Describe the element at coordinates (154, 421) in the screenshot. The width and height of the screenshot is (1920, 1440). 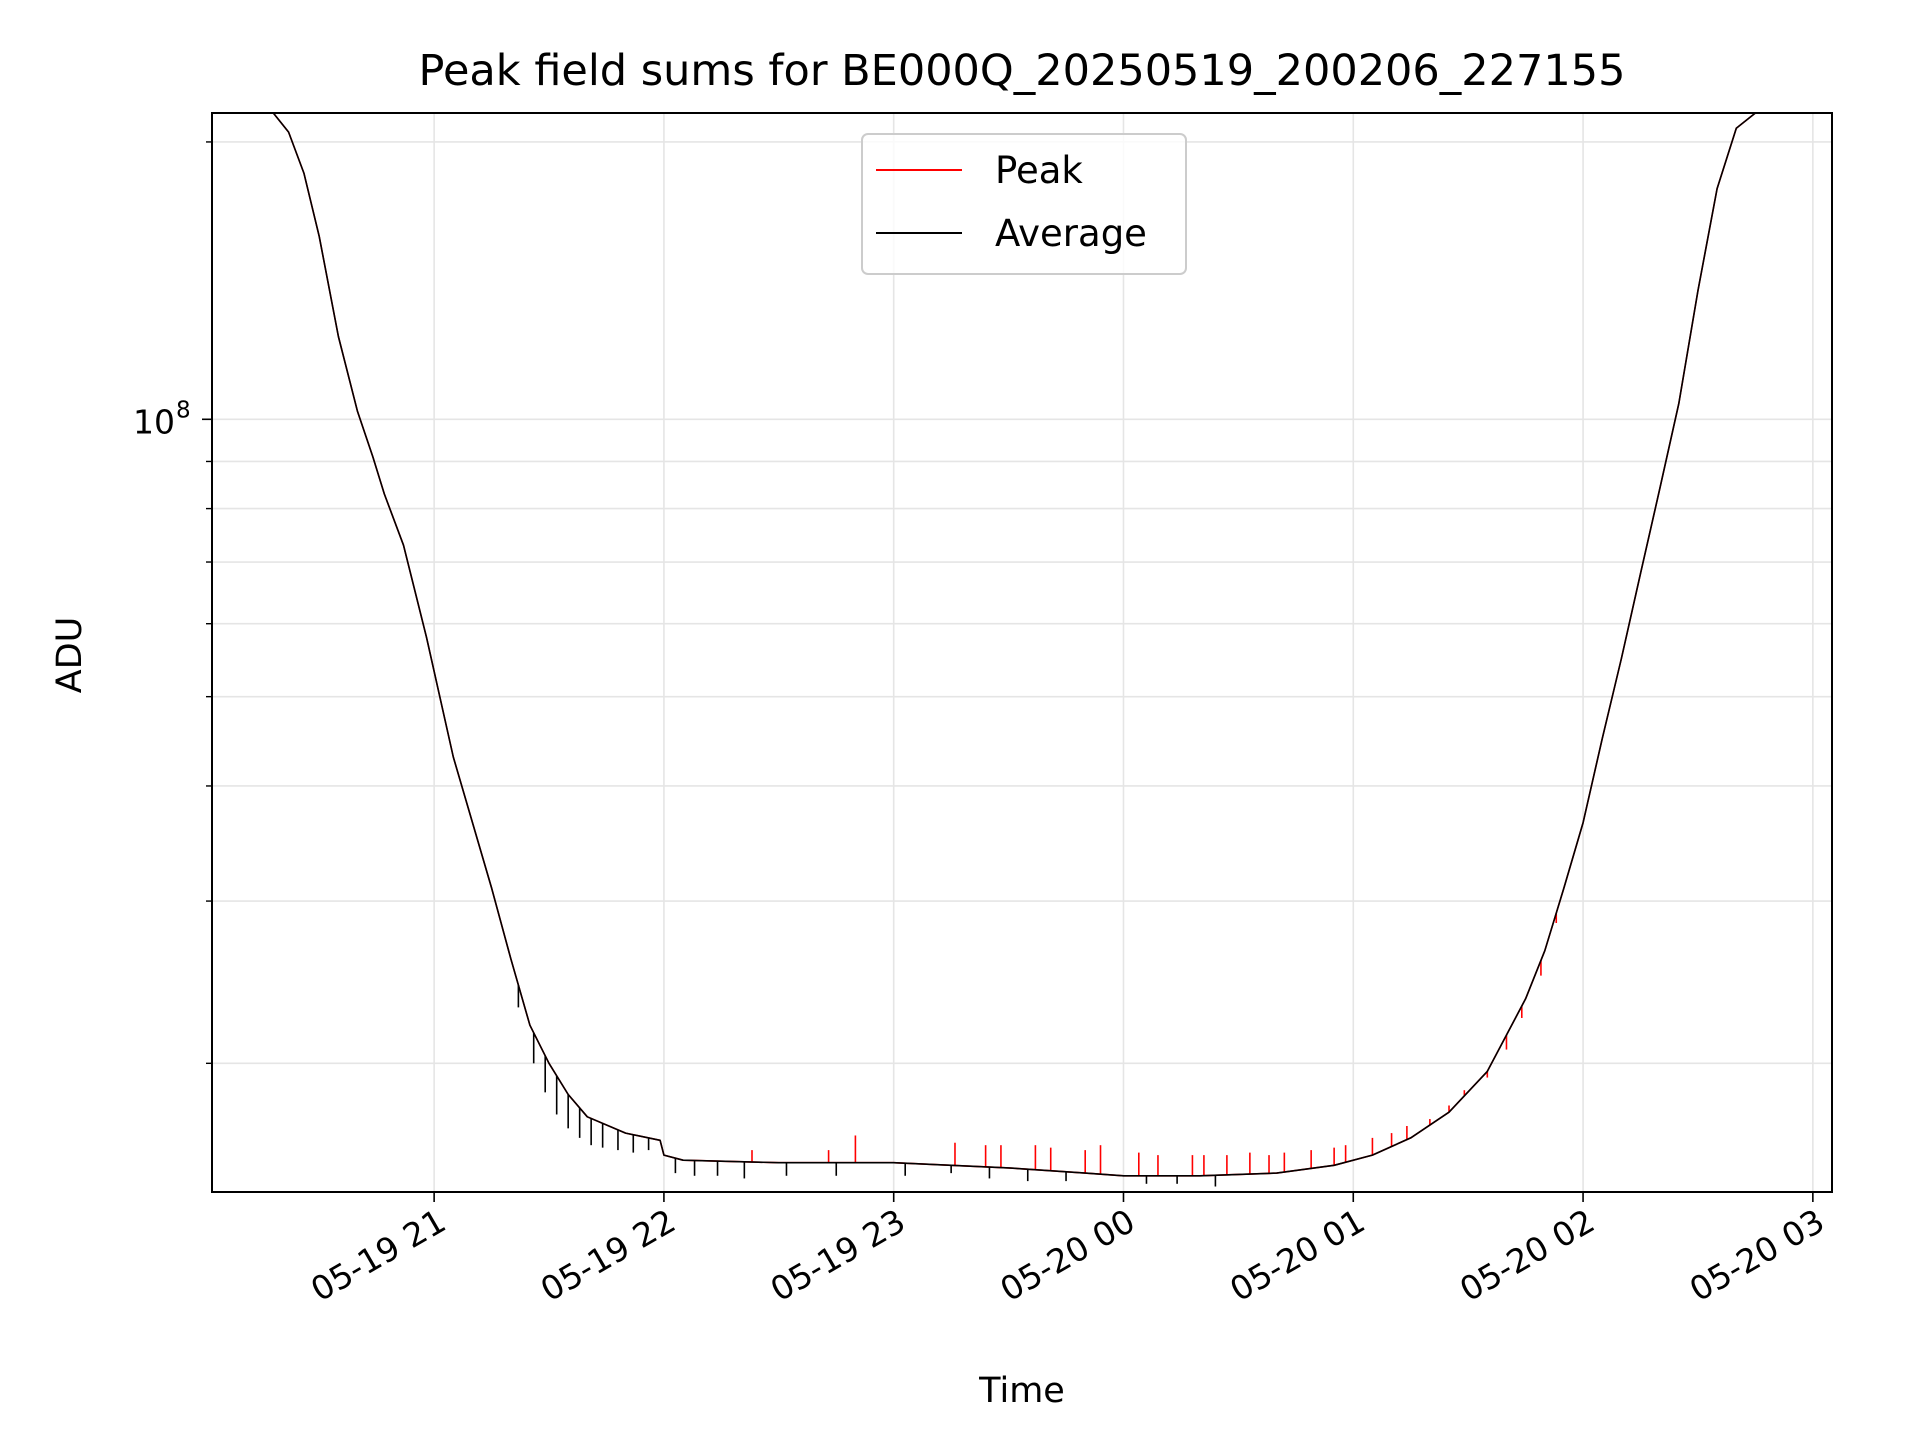
I see `y-tick-label: 10` at that location.